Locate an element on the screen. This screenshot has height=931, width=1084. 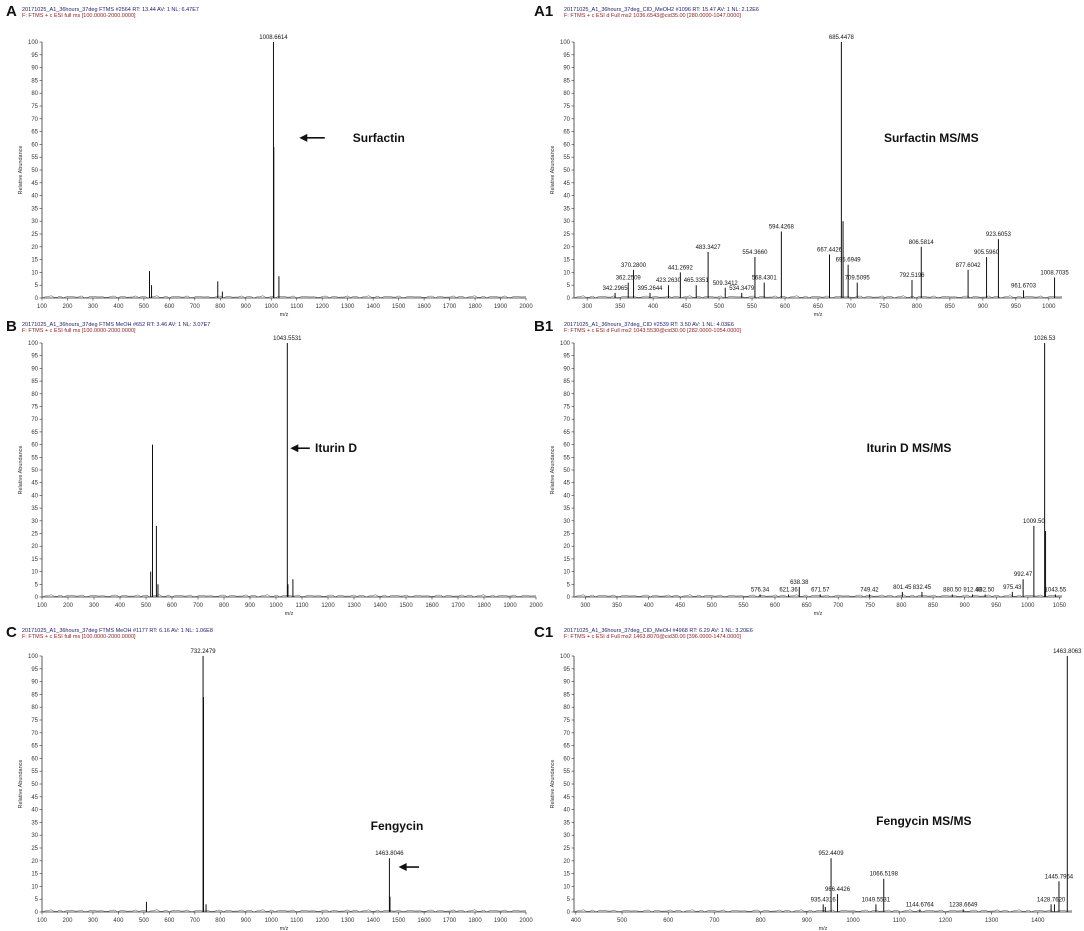
compound-annotation: Fengycin is located at coordinates (397, 826).